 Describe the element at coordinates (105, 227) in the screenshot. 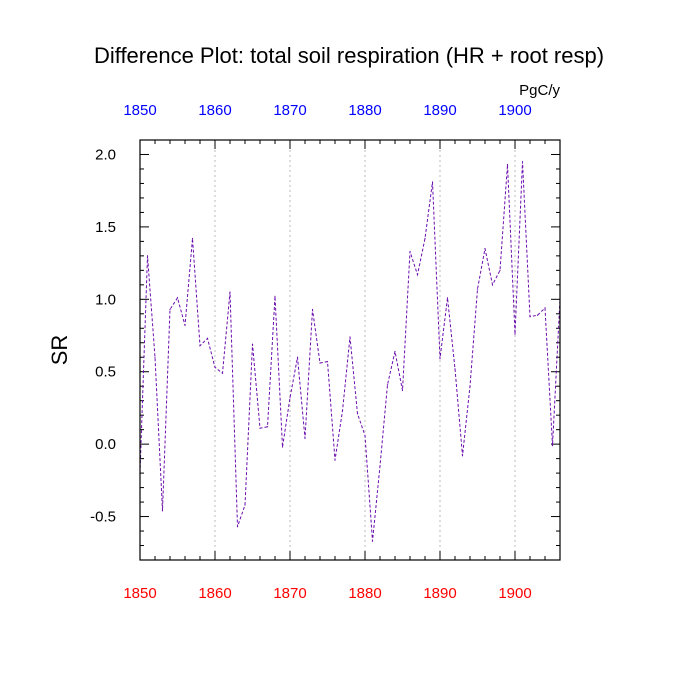

I see `y-tick-label: 1.5` at that location.